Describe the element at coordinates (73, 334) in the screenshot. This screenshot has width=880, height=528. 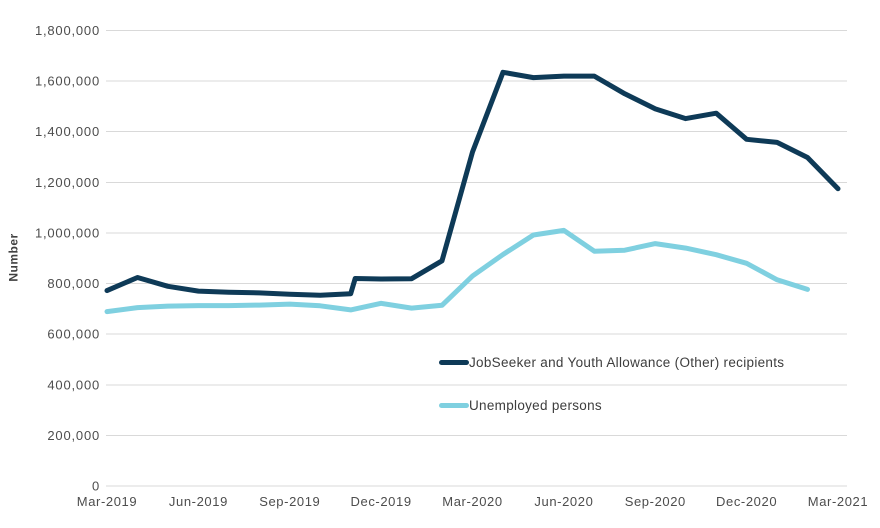
I see `y-tick-label: 600,000` at that location.